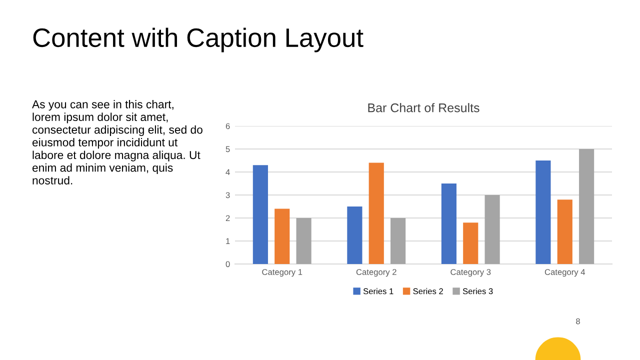 This screenshot has height=360, width=640. I want to click on x-tick-label: Category 2, so click(376, 273).